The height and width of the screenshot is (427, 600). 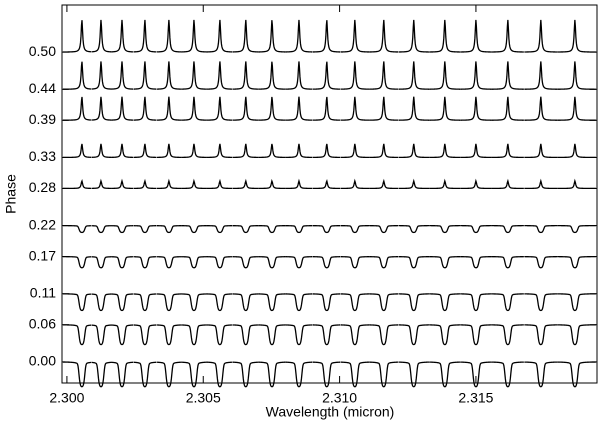 I want to click on y-tick-label: 0.17, so click(x=42, y=255).